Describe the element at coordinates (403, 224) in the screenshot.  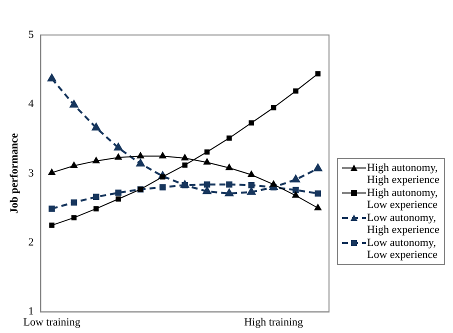
I see `legend-label: Low autonomy, High experience` at that location.